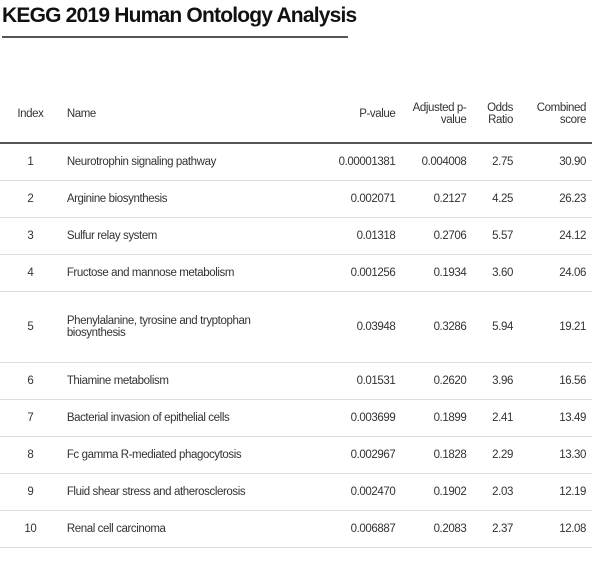 This screenshot has width=597, height=581. Describe the element at coordinates (437, 529) in the screenshot. I see `value-cell: 0.2083` at that location.